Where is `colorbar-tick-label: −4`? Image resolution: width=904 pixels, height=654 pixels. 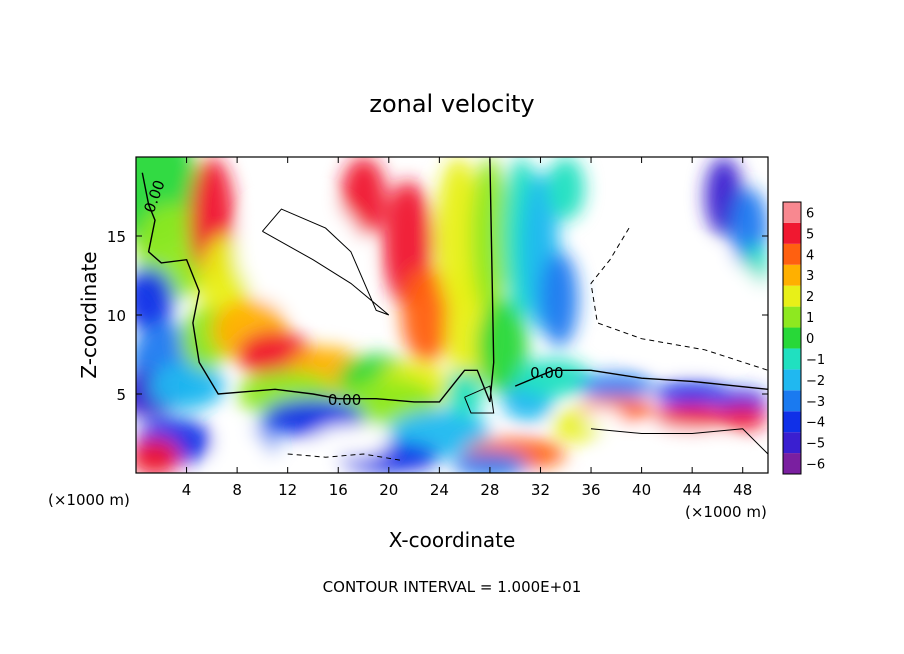
colorbar-tick-label: −4 is located at coordinates (815, 423).